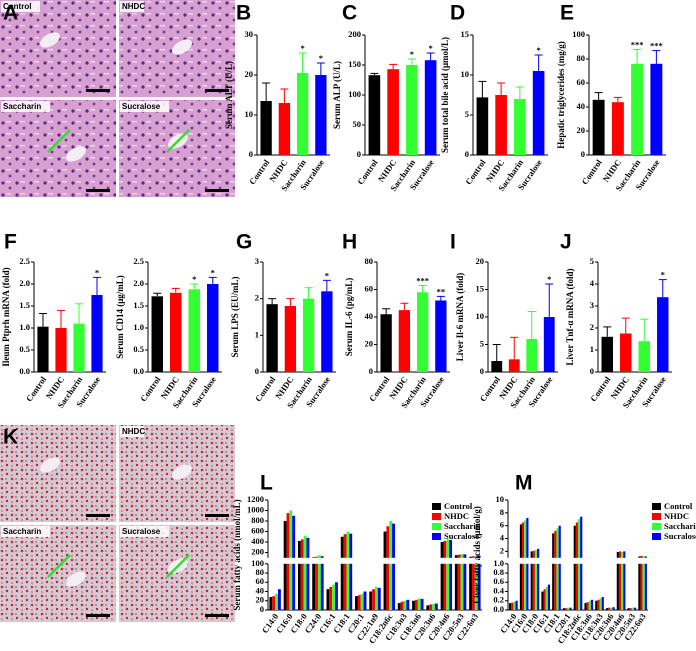 The image size is (696, 651). I want to click on y-tick-label: 3, so click(257, 261).